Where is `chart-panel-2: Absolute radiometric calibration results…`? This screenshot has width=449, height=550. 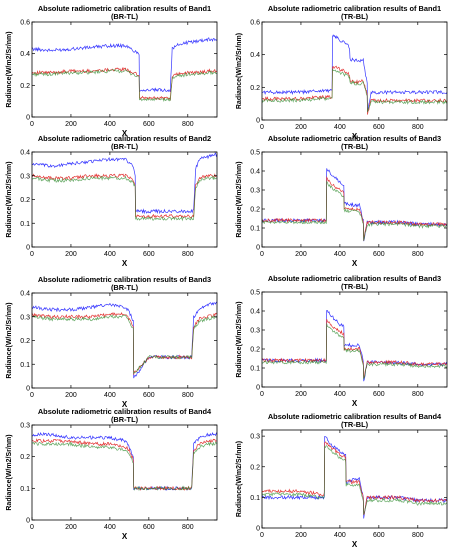 chart-panel-2: Absolute radiometric calibration results… is located at coordinates (342, 72).